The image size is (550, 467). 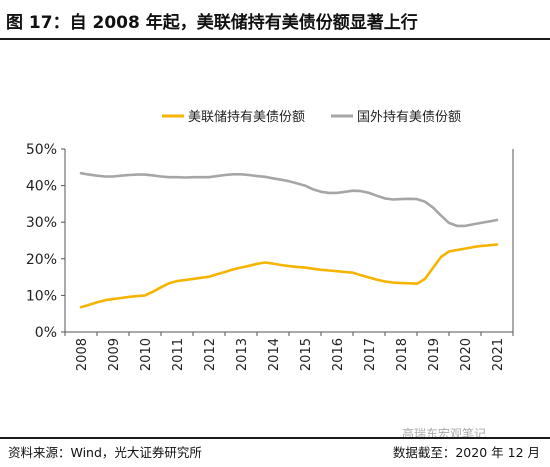 What do you see at coordinates (311, 117) in the screenshot?
I see `legend: 美联储持有美债份额 国外持有美债份额` at bounding box center [311, 117].